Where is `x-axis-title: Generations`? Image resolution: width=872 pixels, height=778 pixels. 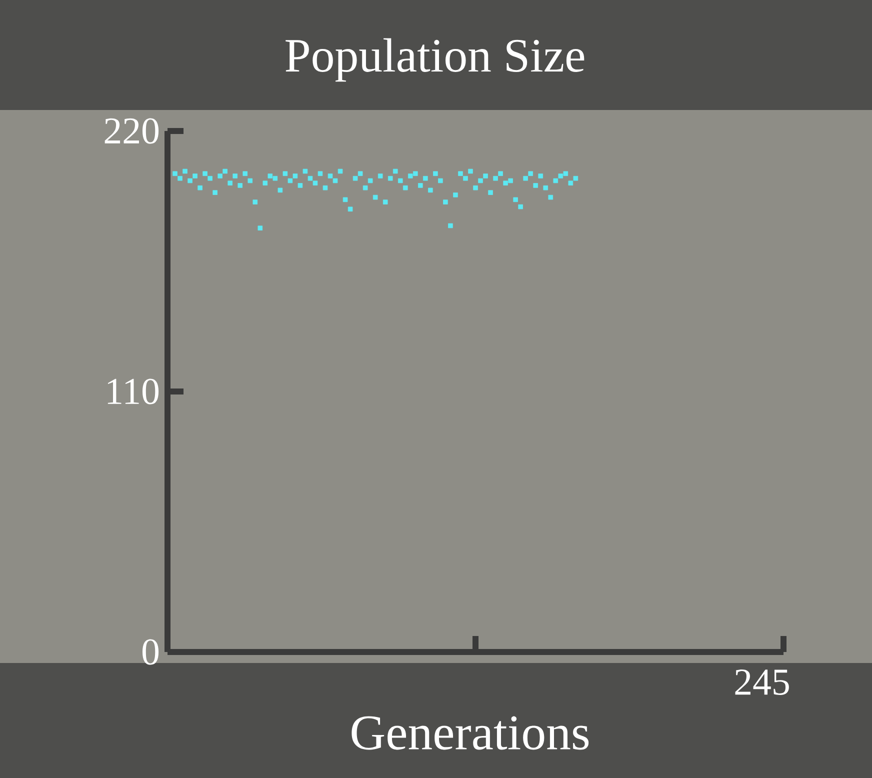
x-axis-title: Generations is located at coordinates (470, 733).